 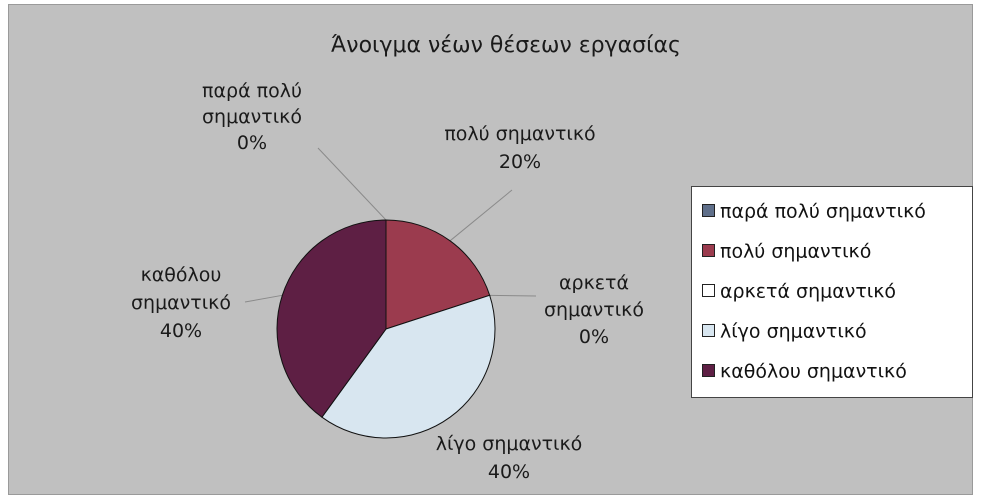 I want to click on leader-line-πολύ-σημαντικό, so click(x=481, y=215).